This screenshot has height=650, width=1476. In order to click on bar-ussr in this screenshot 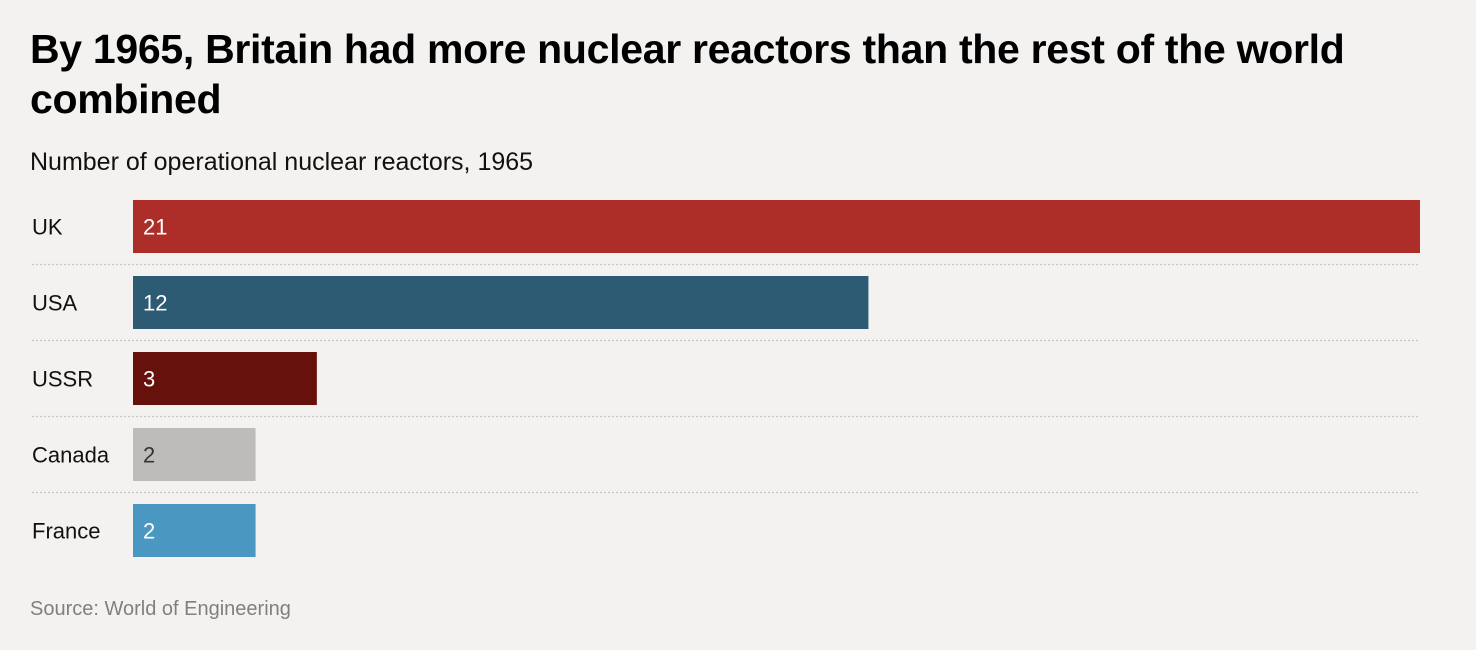, I will do `click(225, 378)`.